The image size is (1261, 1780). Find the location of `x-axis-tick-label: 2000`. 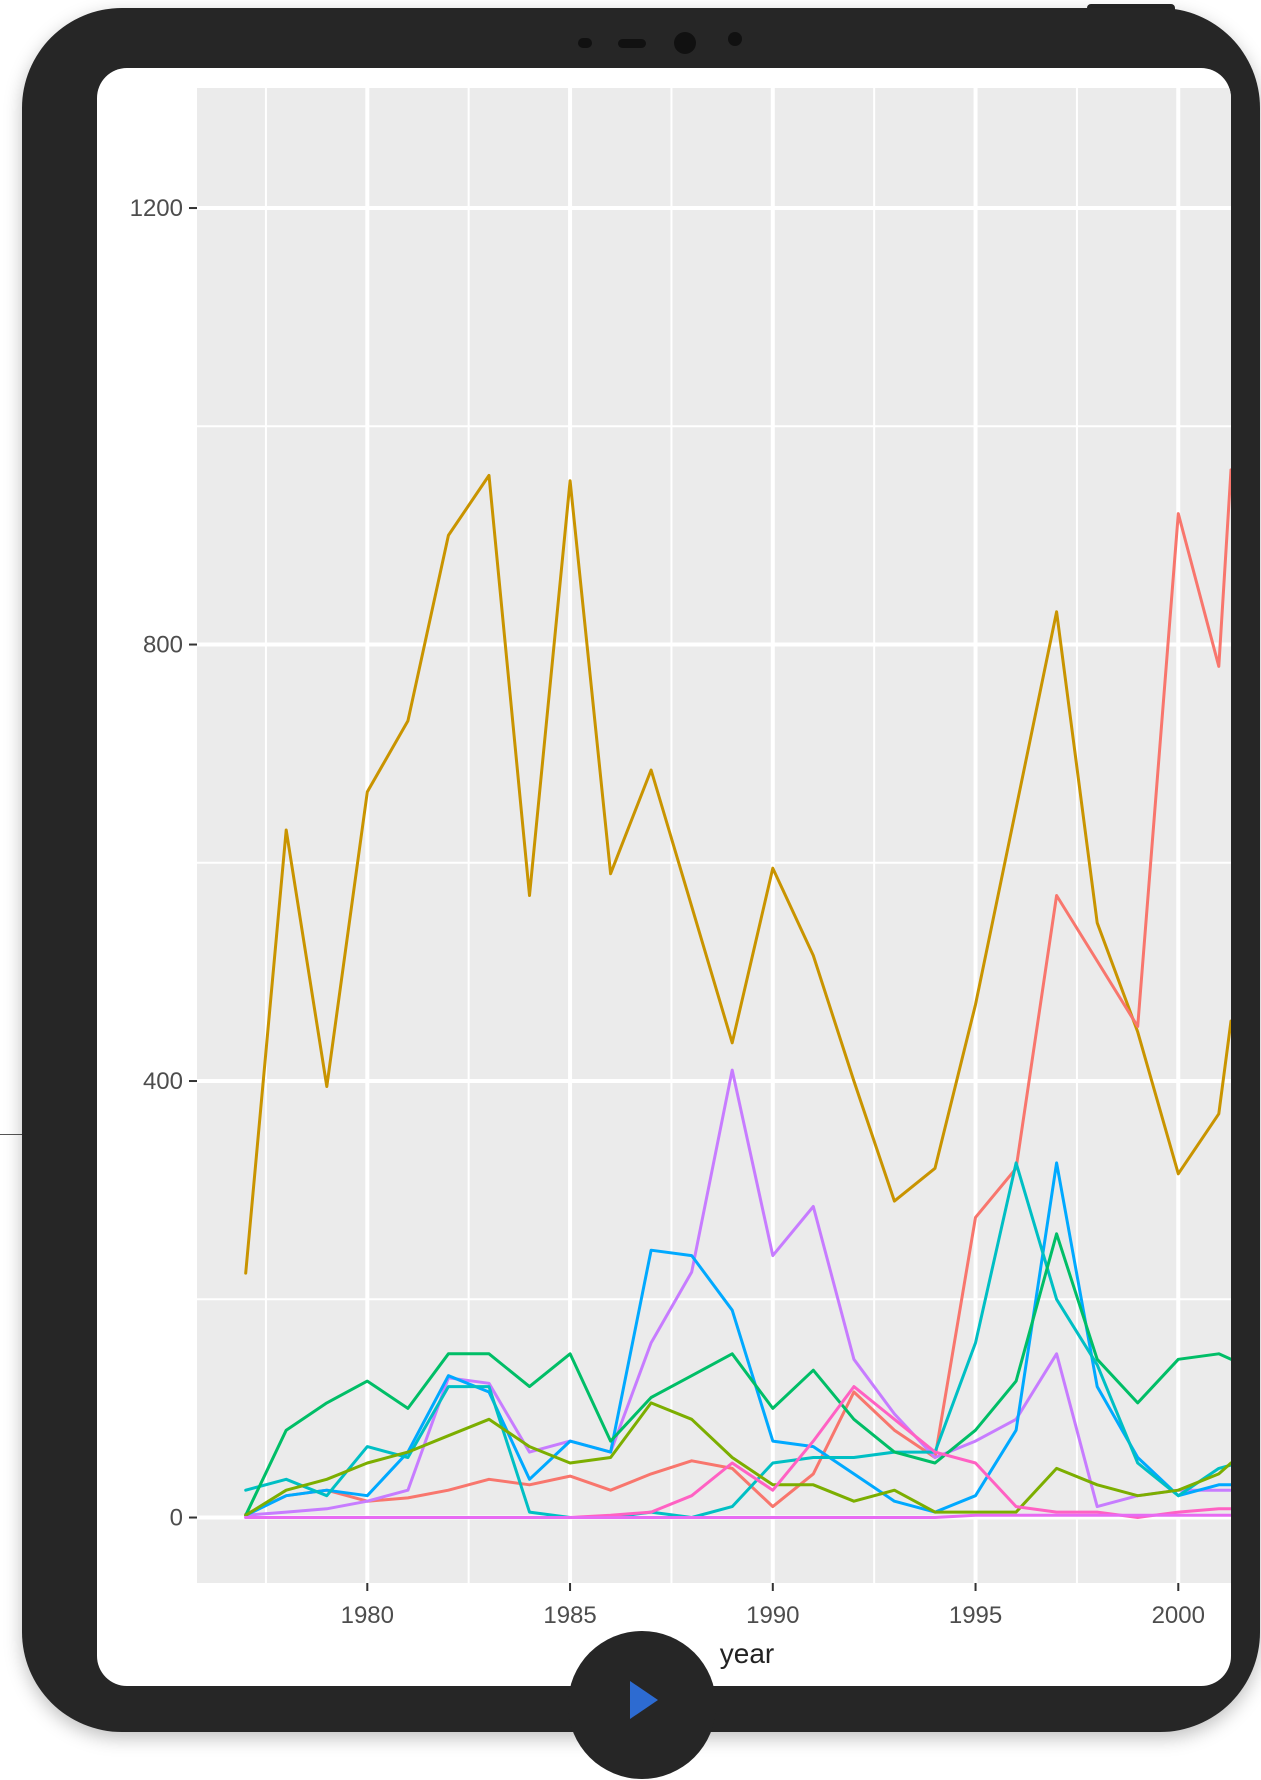

x-axis-tick-label: 2000 is located at coordinates (1178, 1615).